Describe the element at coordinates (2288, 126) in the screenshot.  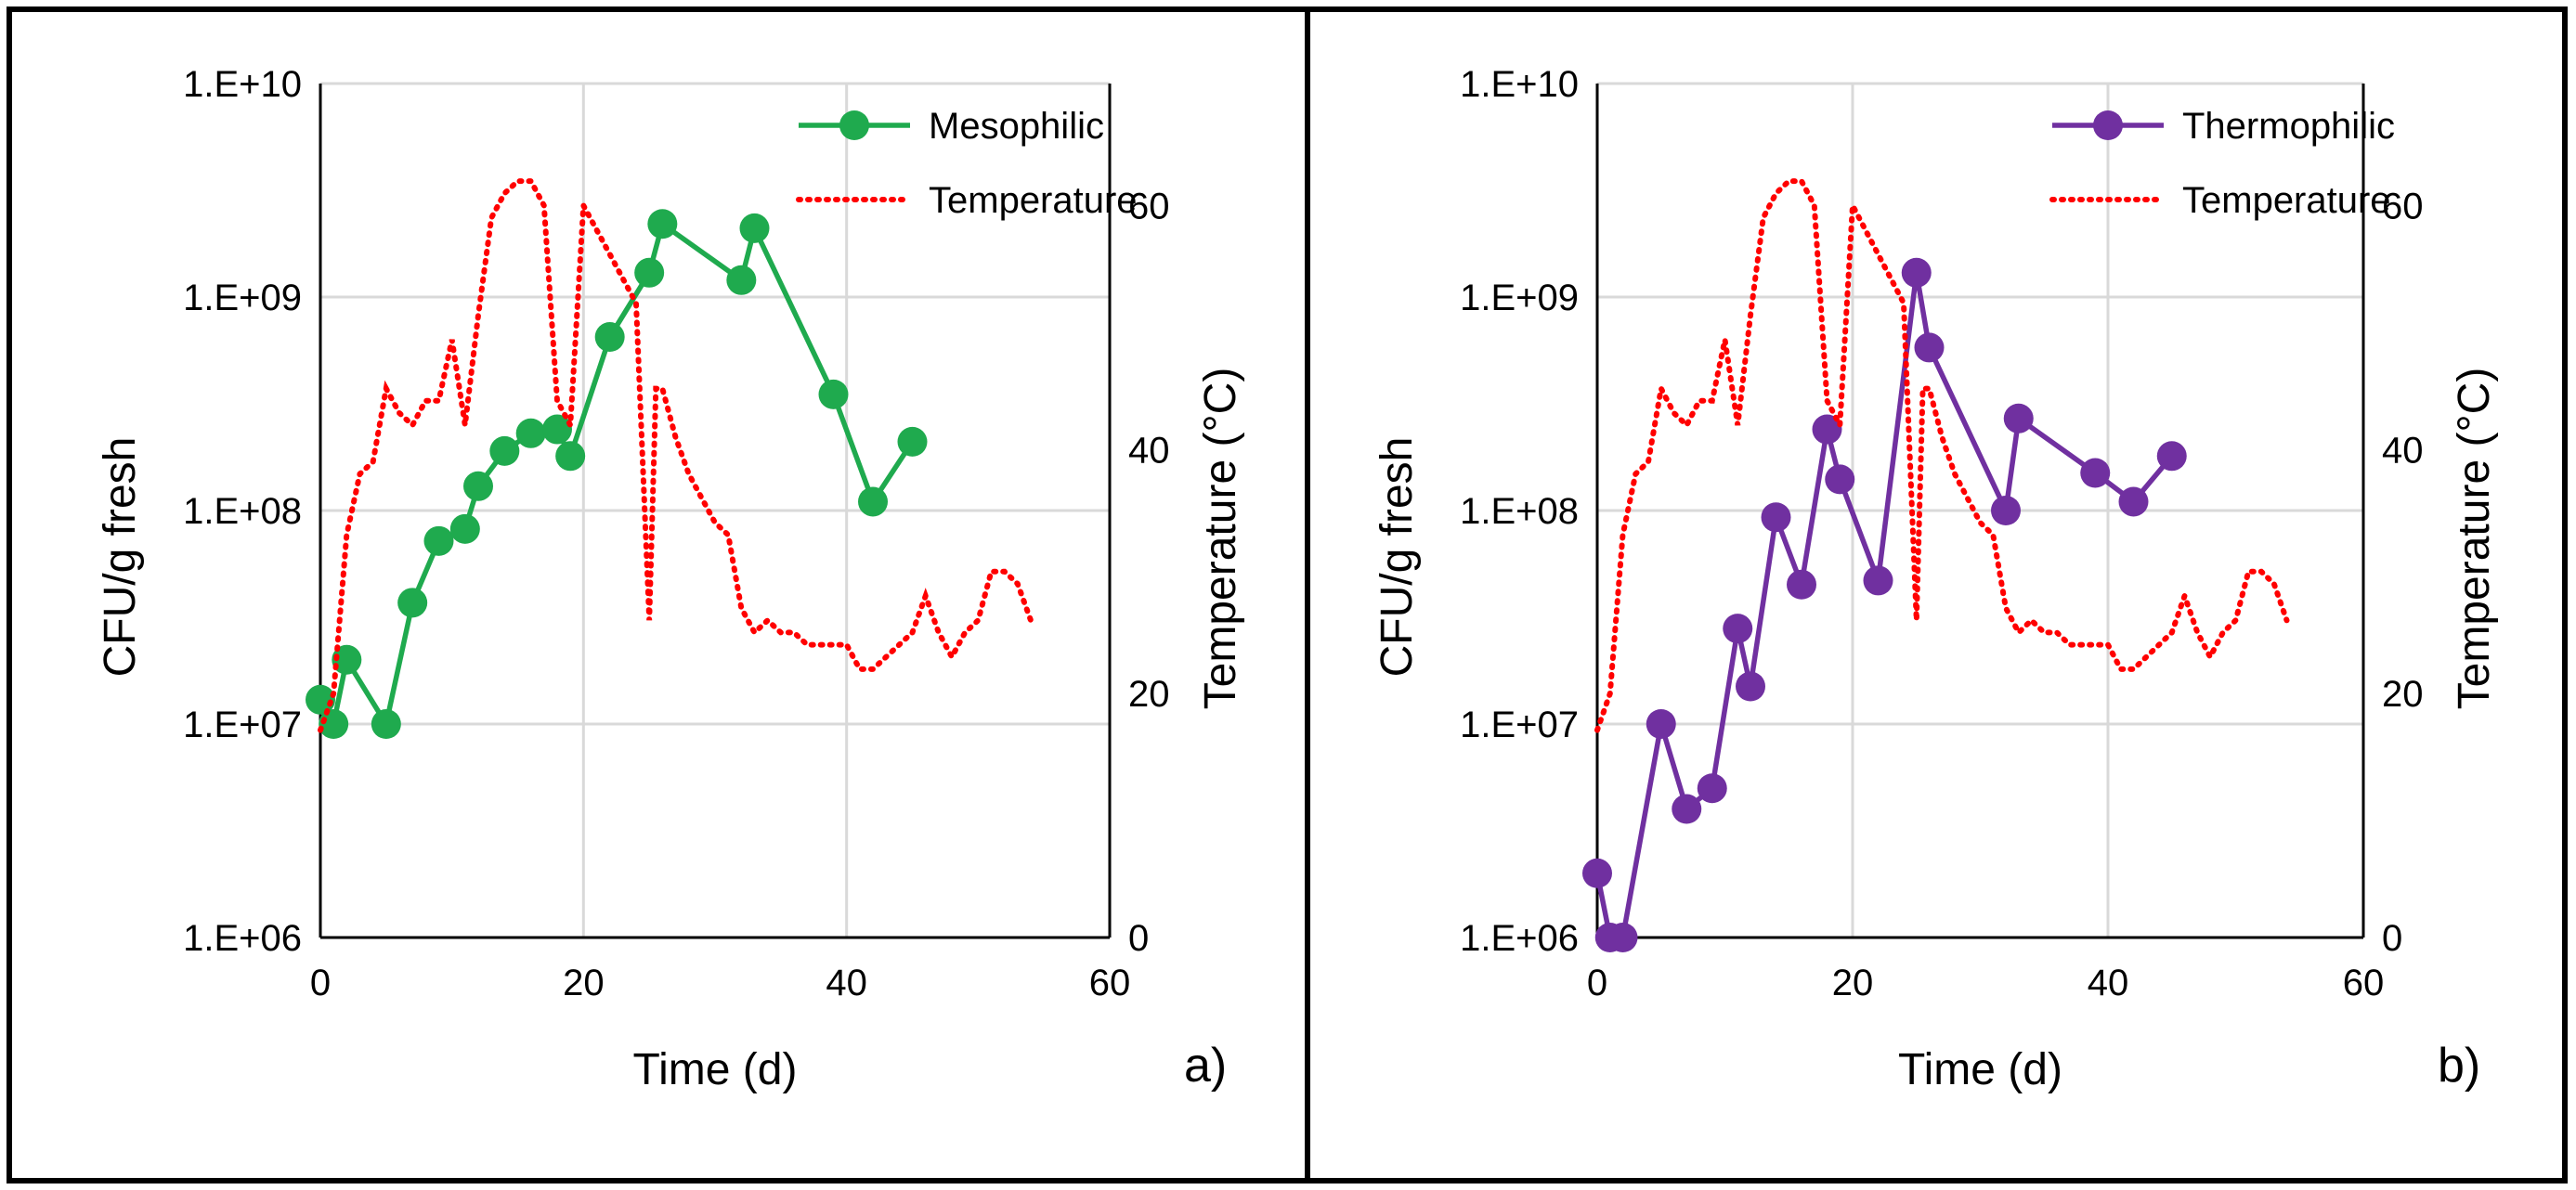
I see `legend-label: Thermophilic` at that location.